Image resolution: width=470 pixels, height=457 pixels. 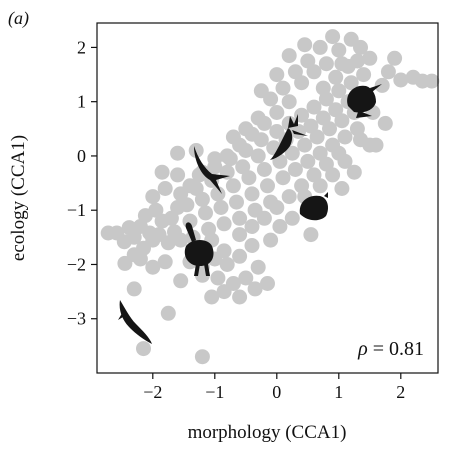 I want to click on cassowary-icon, so click(x=199, y=249).